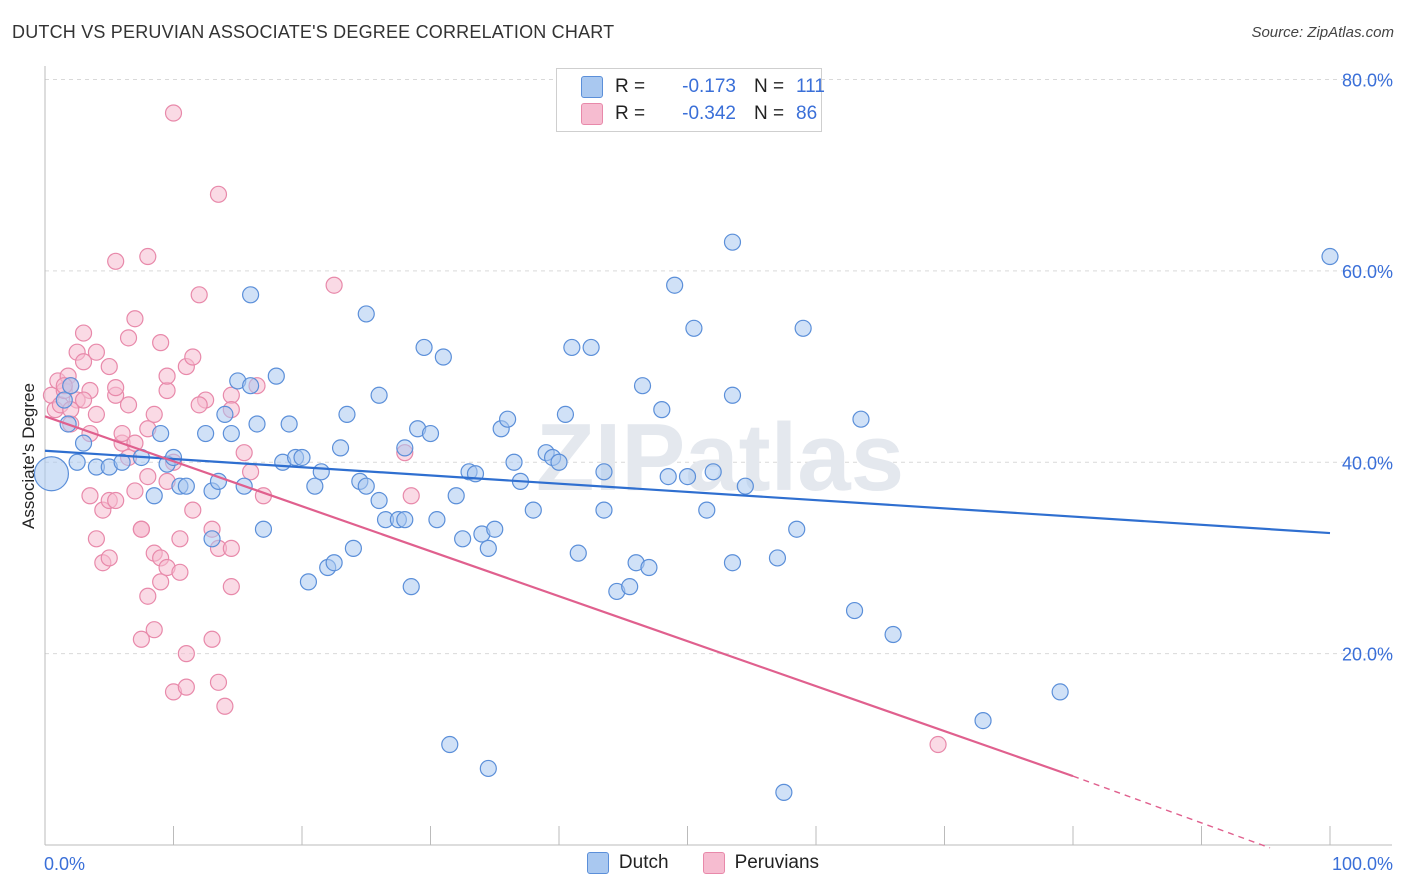 This screenshot has width=1406, height=892. What do you see at coordinates (713, 863) in the screenshot?
I see `legend-peruvians-swatch` at bounding box center [713, 863].